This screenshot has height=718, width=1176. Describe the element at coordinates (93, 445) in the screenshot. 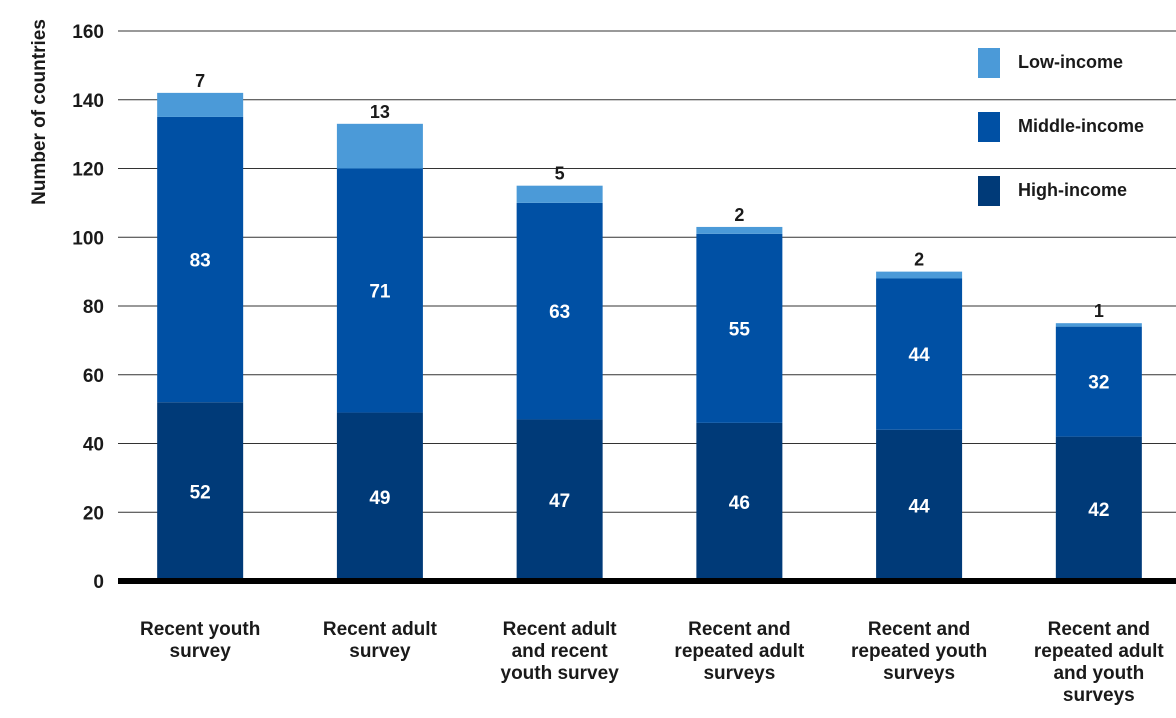

I see `y-tick-label: 40` at that location.